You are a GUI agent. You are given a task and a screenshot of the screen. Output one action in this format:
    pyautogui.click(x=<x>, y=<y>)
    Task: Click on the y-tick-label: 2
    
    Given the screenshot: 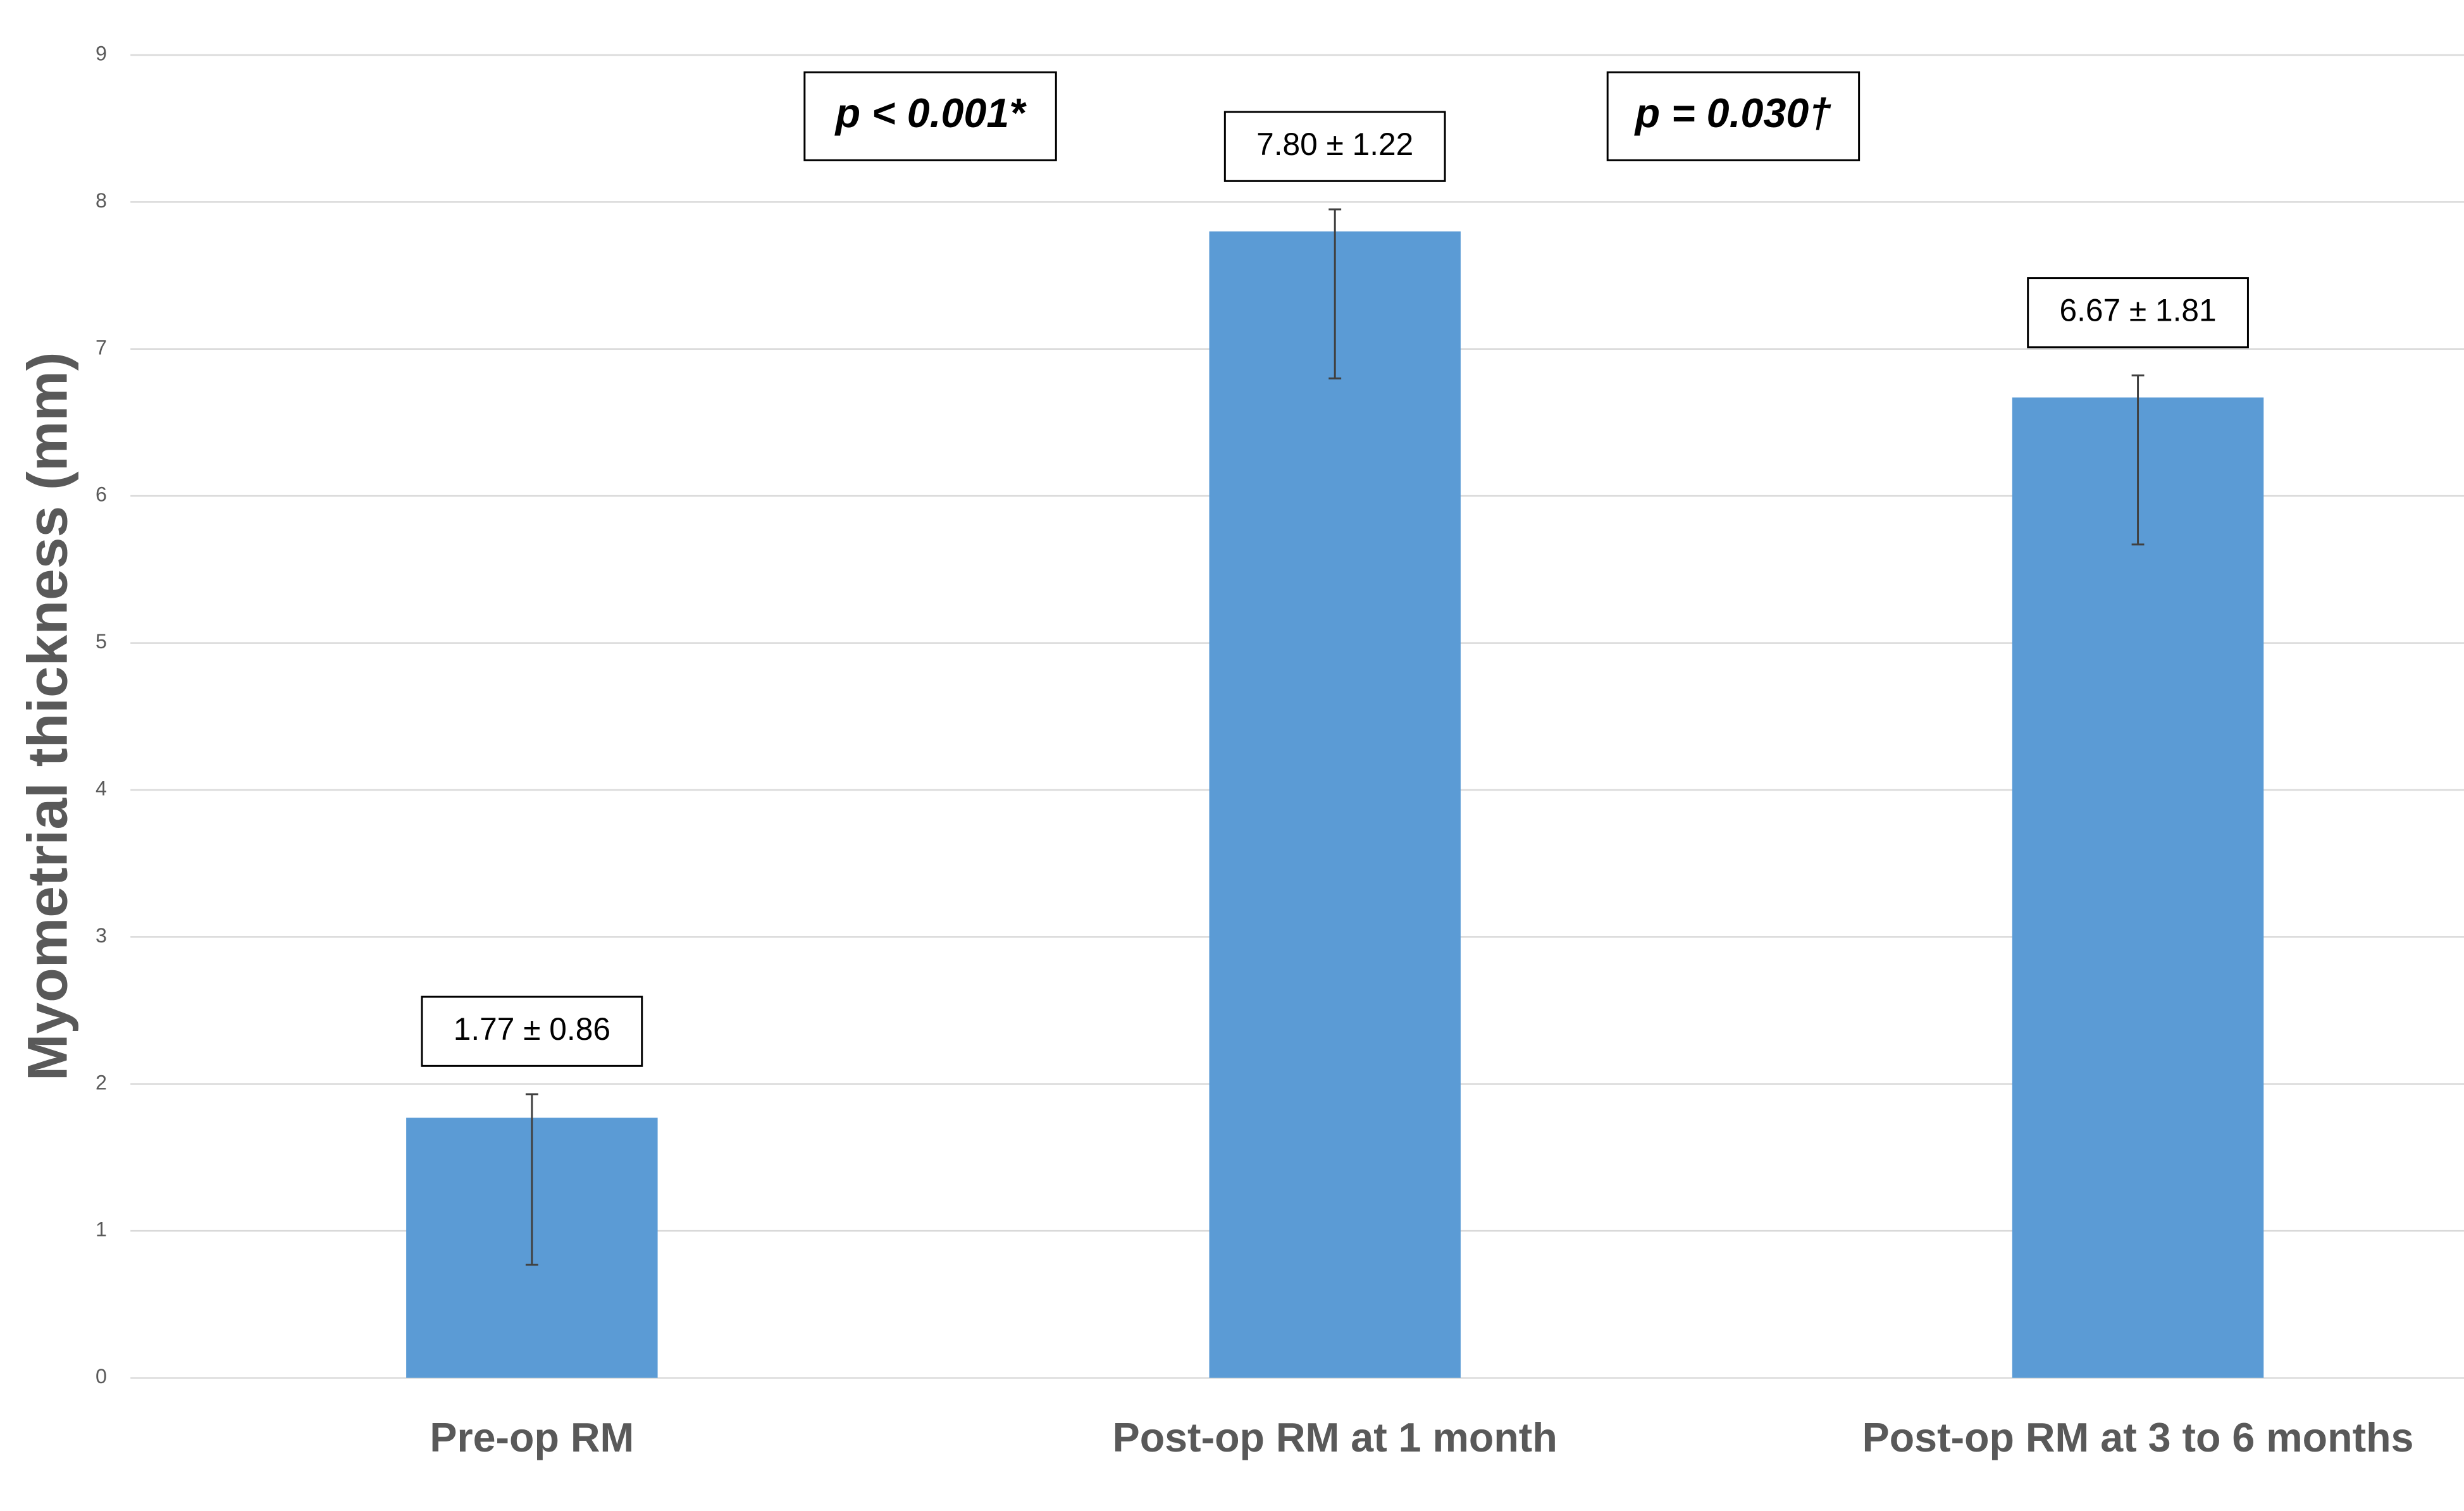 What is the action you would take?
    pyautogui.click(x=101, y=1082)
    